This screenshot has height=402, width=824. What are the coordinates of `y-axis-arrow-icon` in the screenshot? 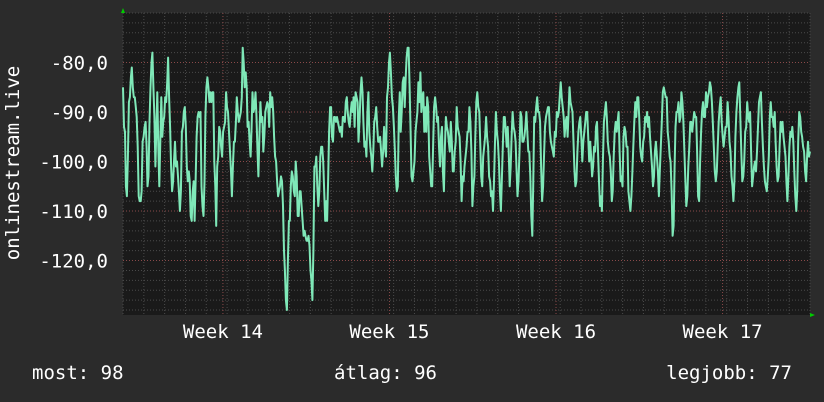 It's located at (123, 10).